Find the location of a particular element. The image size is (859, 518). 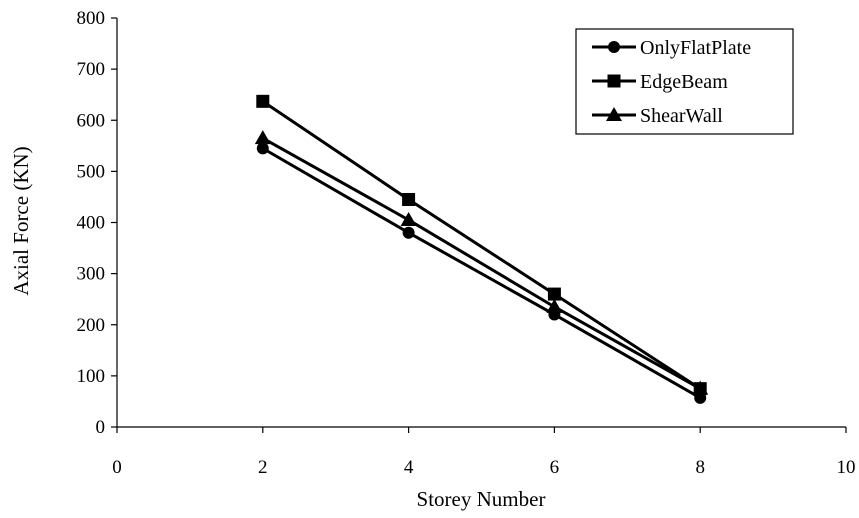

legend-item: ShearWall is located at coordinates (657, 116).